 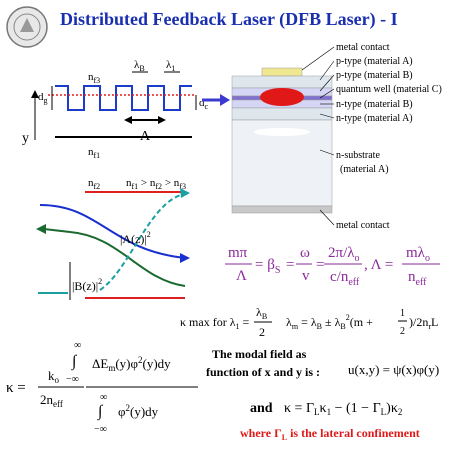 I want to click on logo, so click(x=27, y=27).